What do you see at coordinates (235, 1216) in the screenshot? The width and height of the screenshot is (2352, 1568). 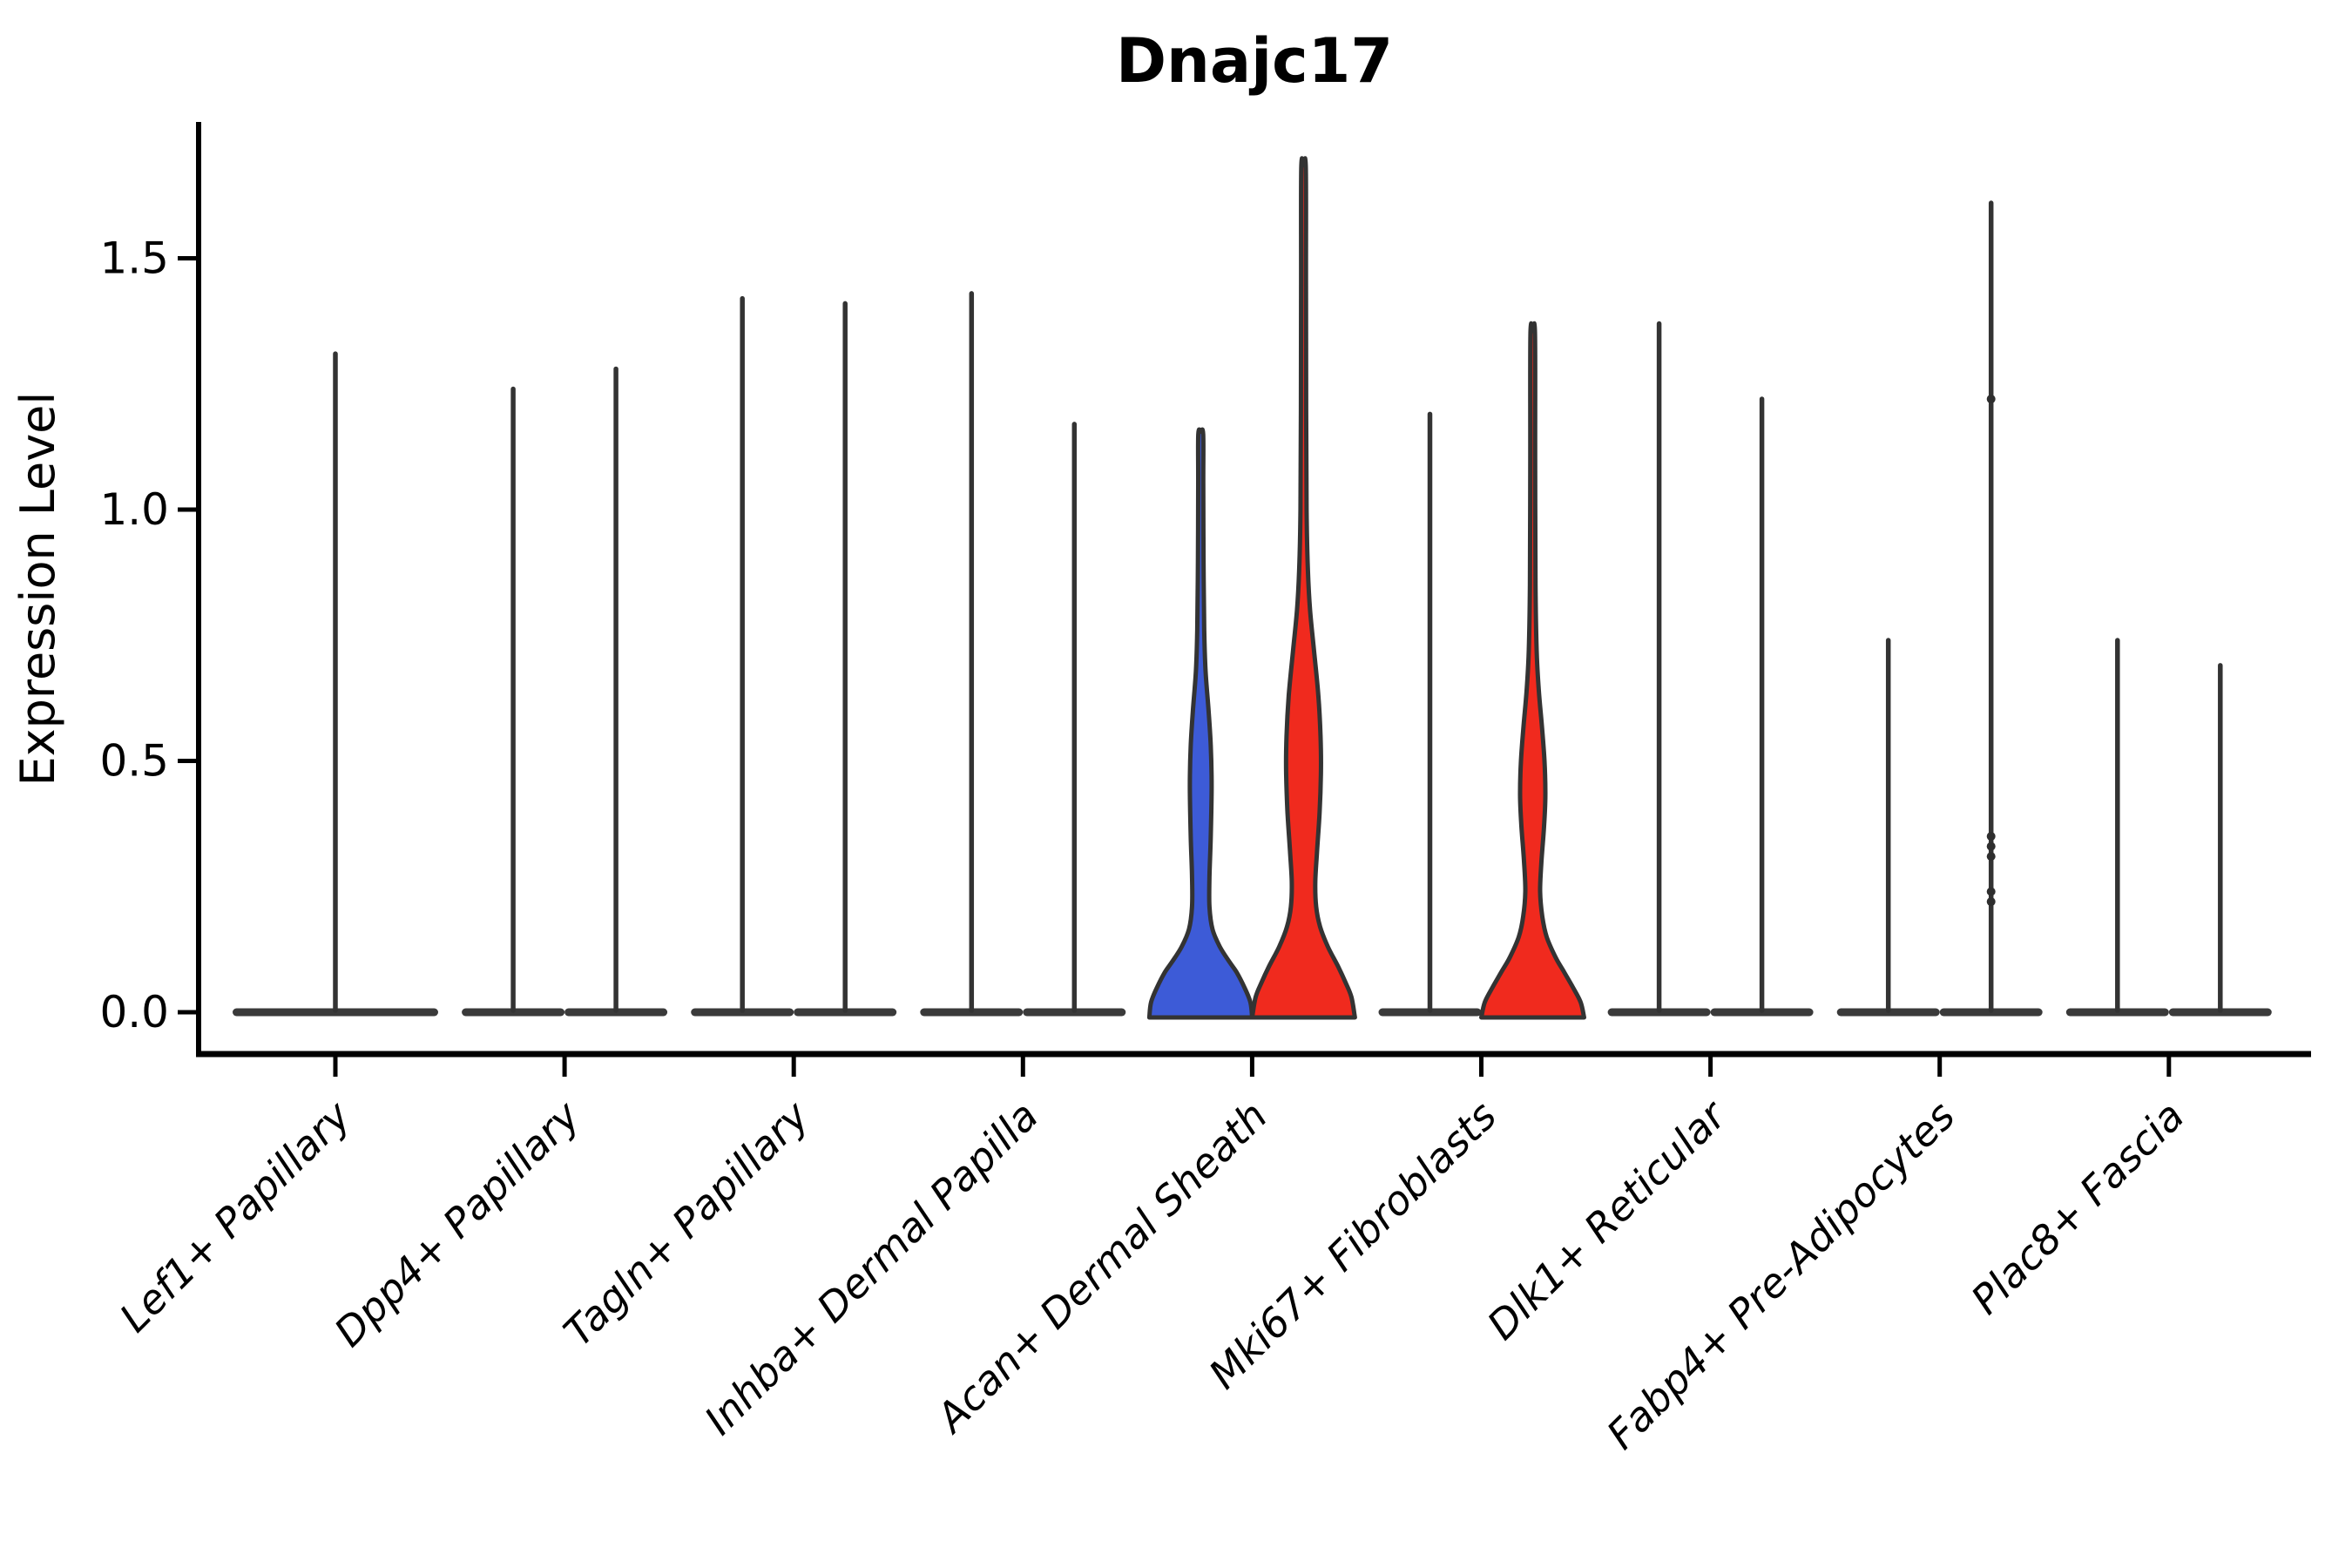 I see `x-tick-label: Lef1+ Papillary` at bounding box center [235, 1216].